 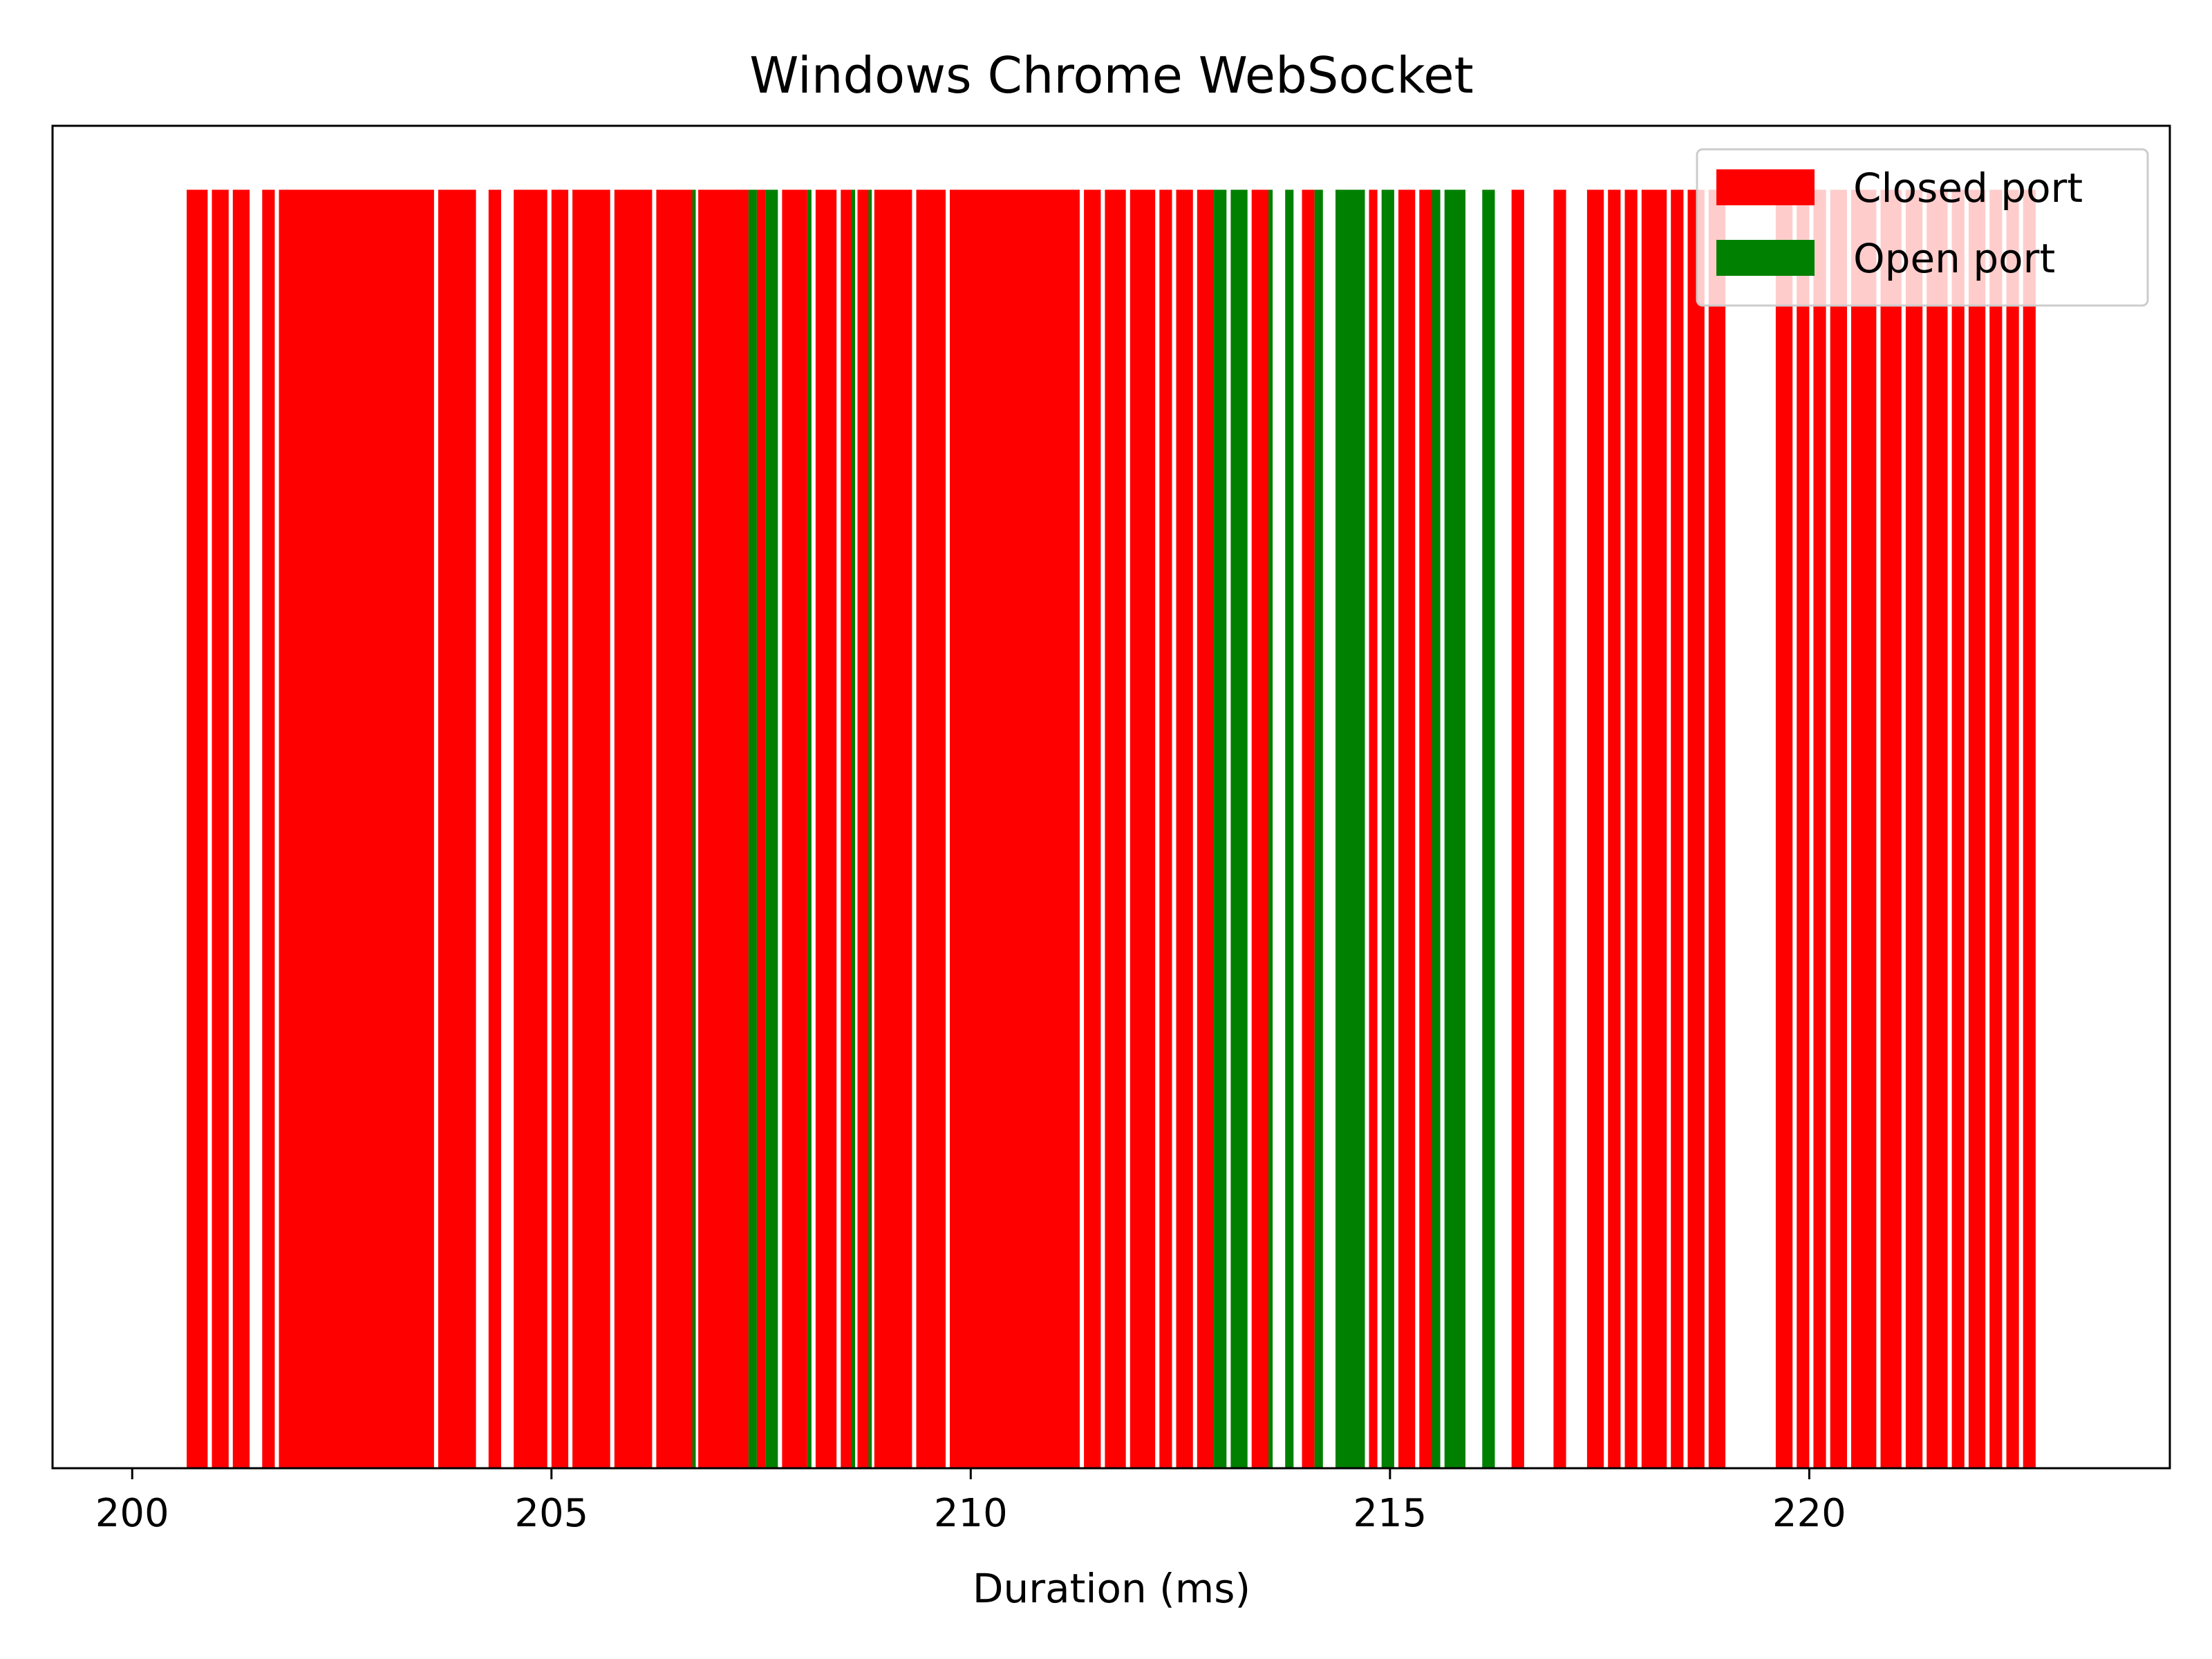 I want to click on x-tick-label: 200, so click(x=132, y=1513).